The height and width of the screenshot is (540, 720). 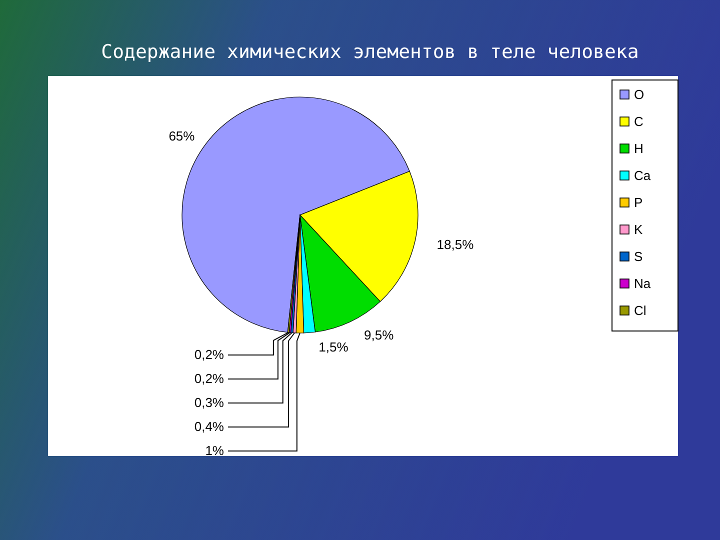 I want to click on legend-label: C, so click(x=639, y=121).